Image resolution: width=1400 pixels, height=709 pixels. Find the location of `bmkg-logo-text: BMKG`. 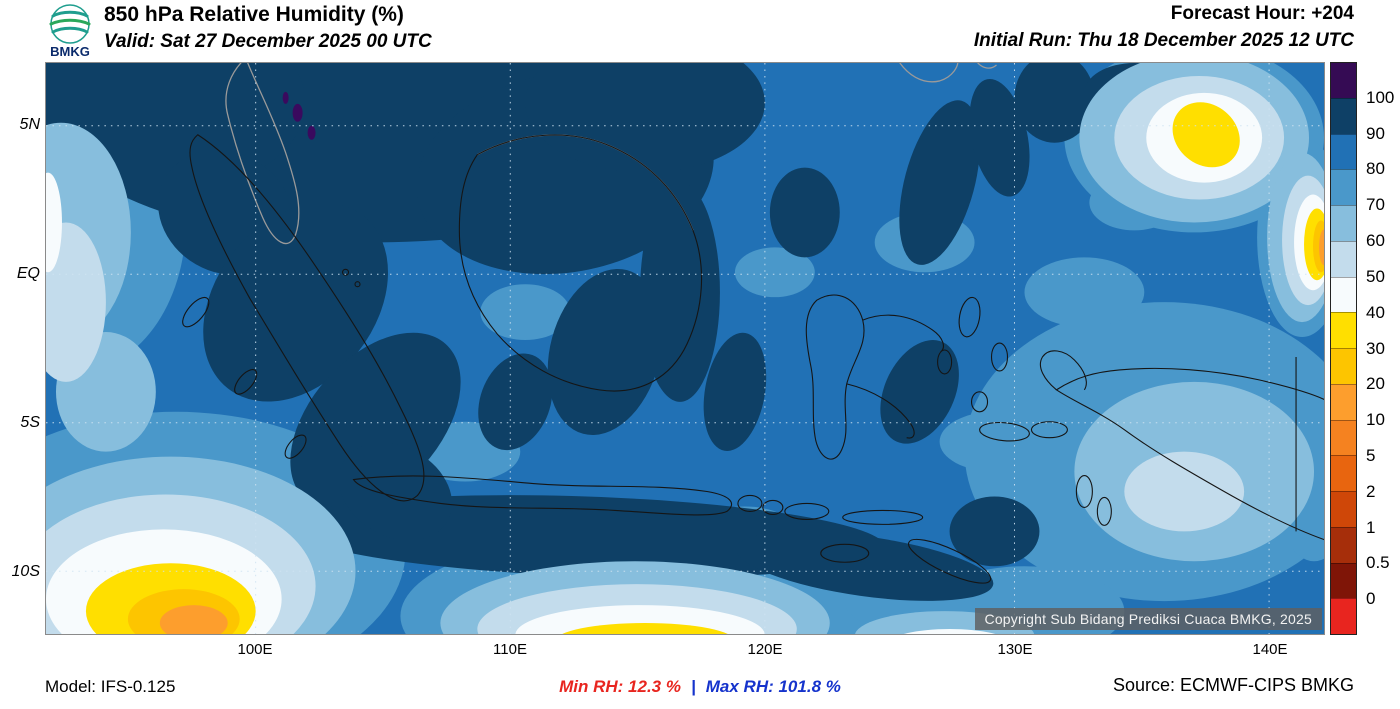

bmkg-logo-text: BMKG is located at coordinates (70, 51).